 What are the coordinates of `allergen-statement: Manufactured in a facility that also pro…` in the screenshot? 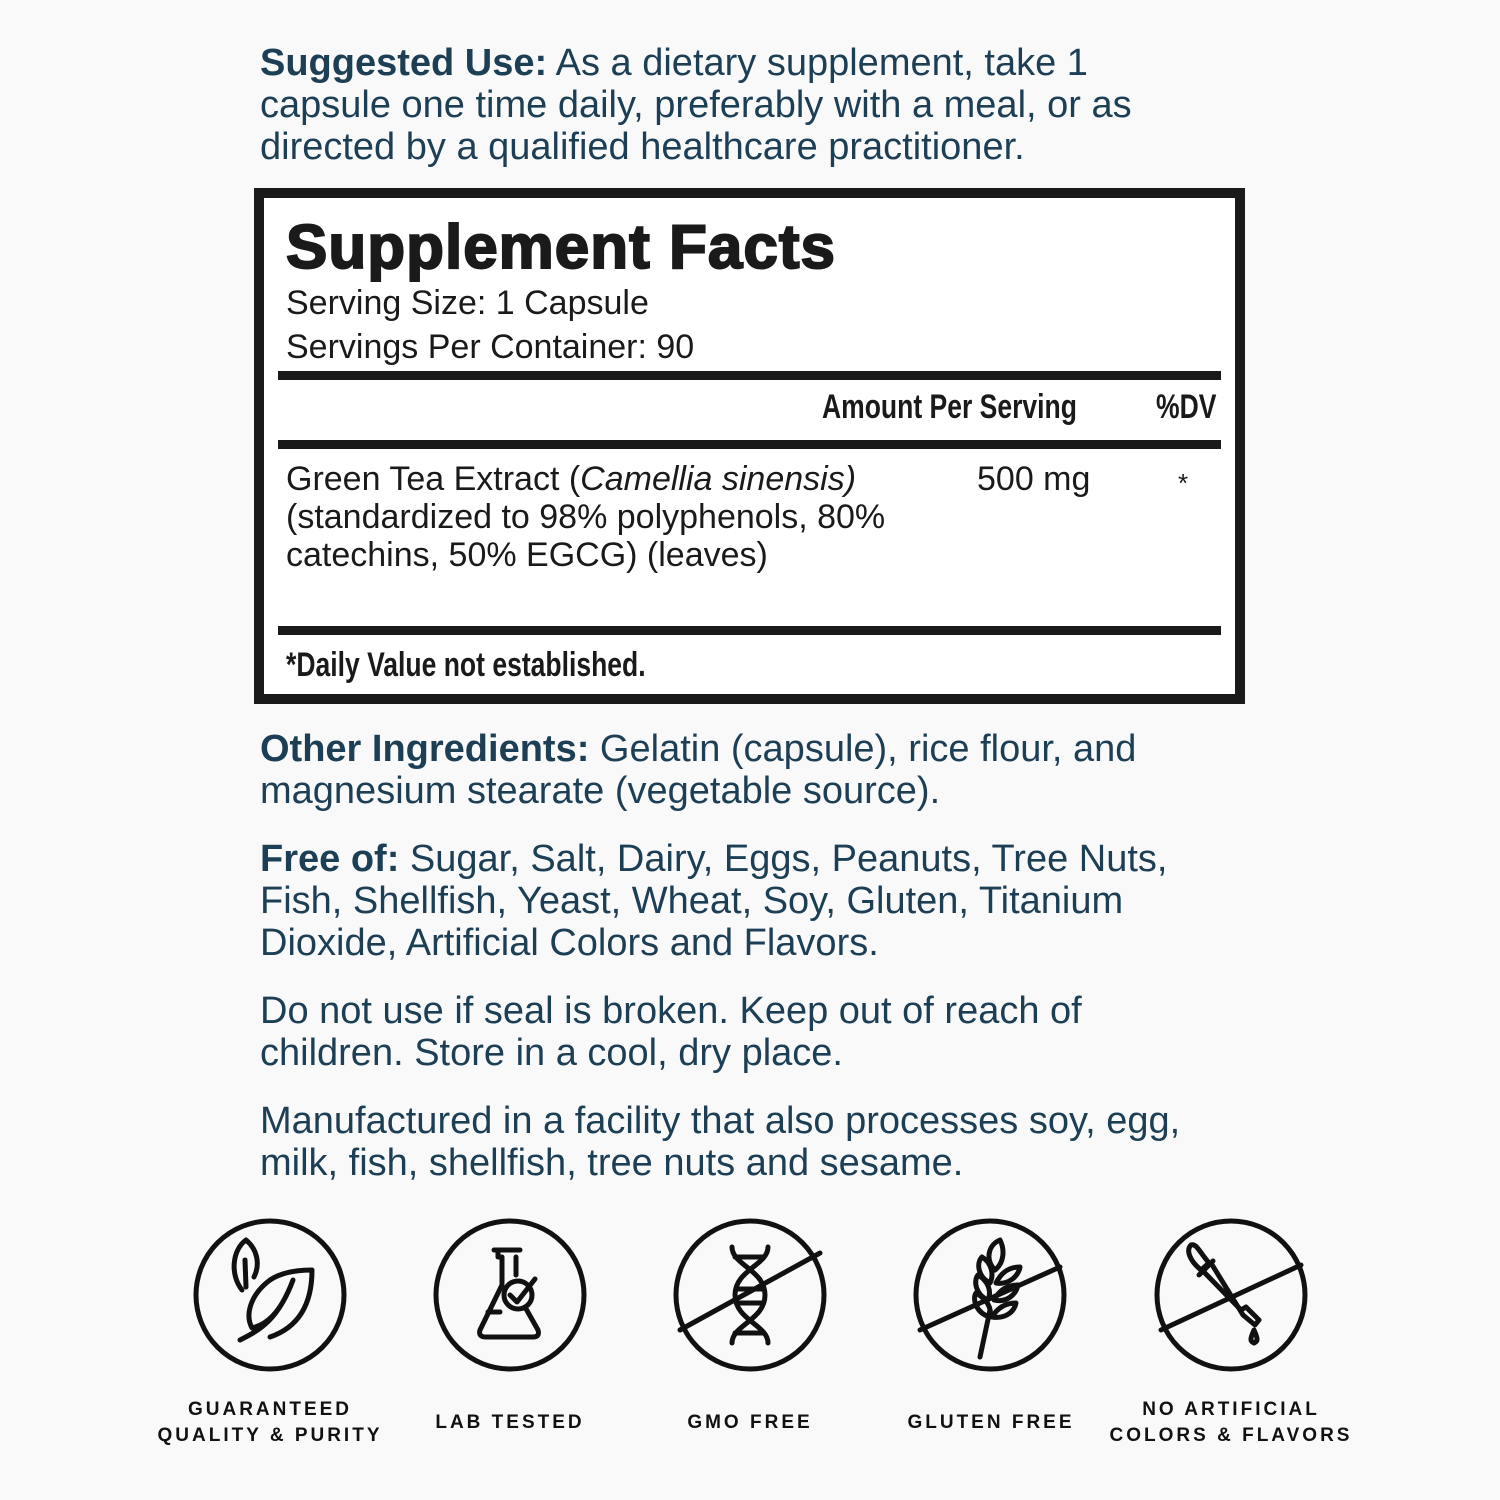 It's located at (720, 1142).